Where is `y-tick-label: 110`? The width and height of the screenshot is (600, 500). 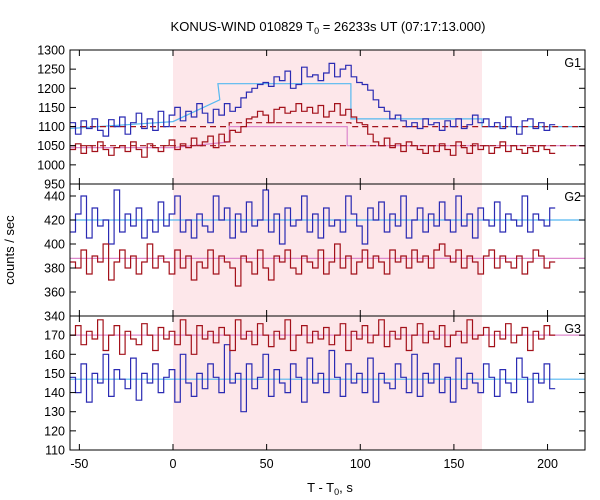 y-tick-label: 110 is located at coordinates (55, 451).